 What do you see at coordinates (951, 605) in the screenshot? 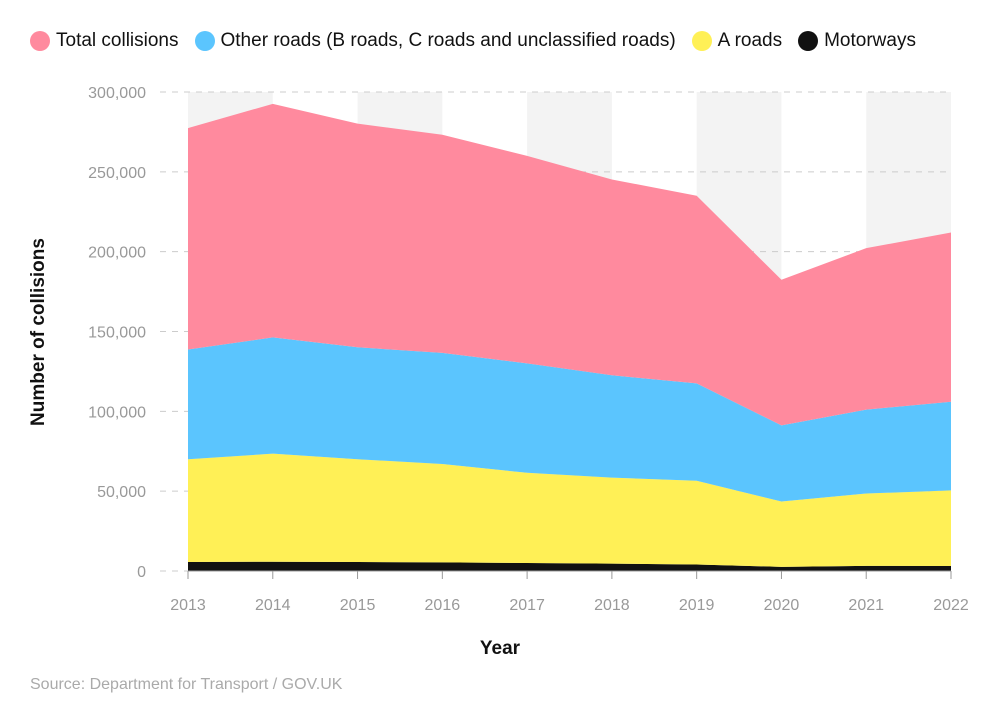
I see `x-tick-label: 2022` at bounding box center [951, 605].